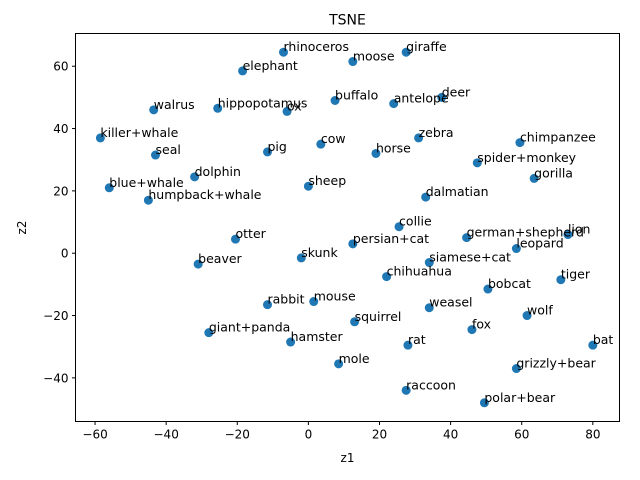 Image resolution: width=640 pixels, height=480 pixels. I want to click on point-label-mouse: mouse, so click(335, 296).